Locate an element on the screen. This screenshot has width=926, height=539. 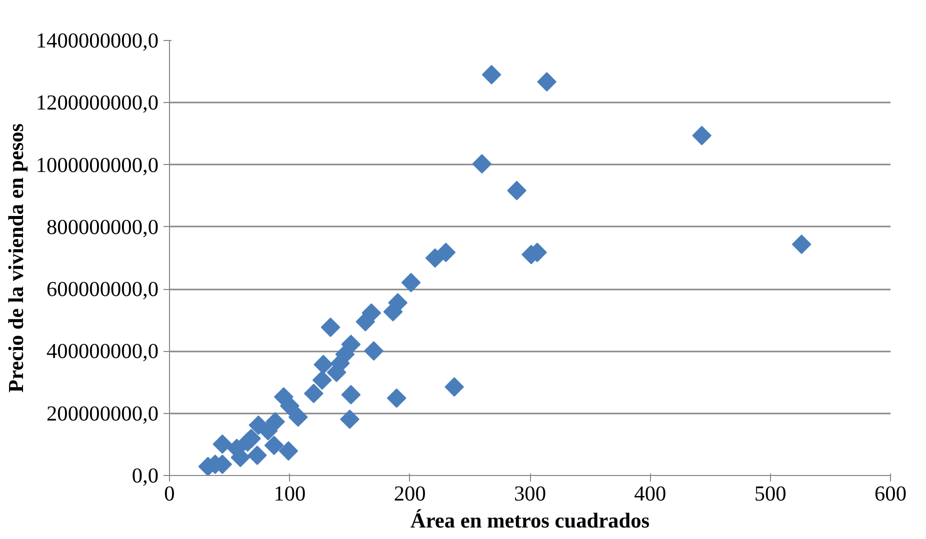
y-tick-label: 1200000000,0 is located at coordinates (97, 102).